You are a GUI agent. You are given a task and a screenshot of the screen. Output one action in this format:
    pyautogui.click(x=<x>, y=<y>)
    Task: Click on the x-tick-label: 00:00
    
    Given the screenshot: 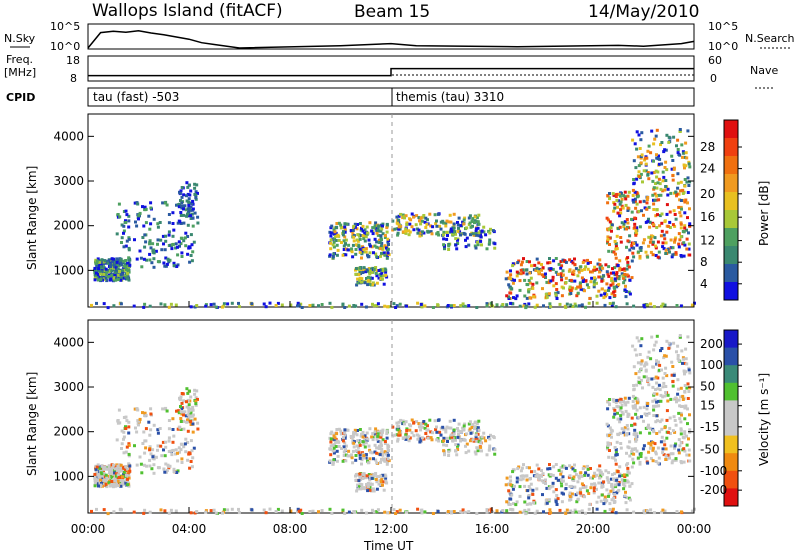 What is the action you would take?
    pyautogui.click(x=694, y=529)
    